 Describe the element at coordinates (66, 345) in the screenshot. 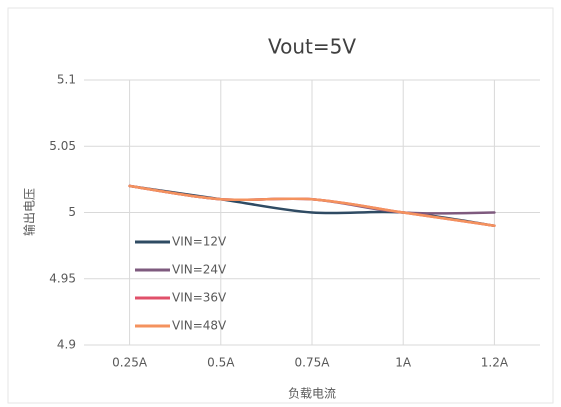

I see `y-tick-label: 4.9` at that location.